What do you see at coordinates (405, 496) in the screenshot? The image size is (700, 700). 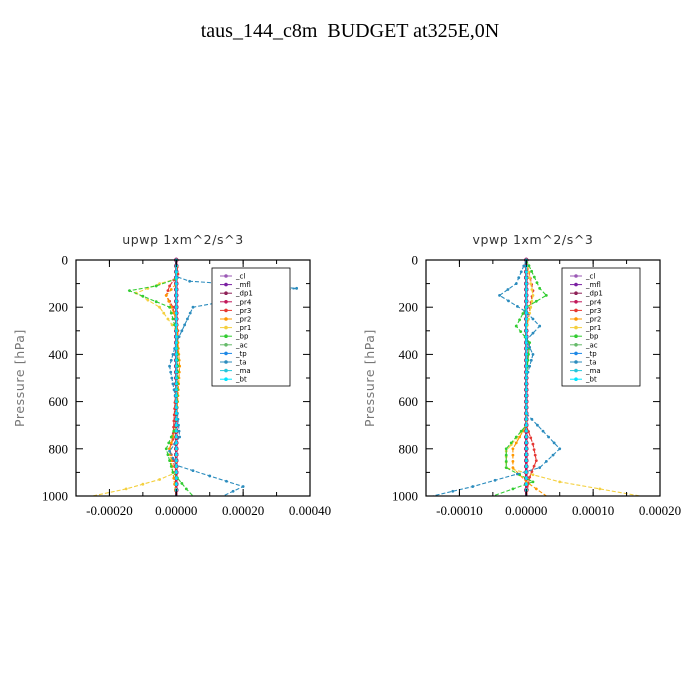 I see `y-tick-label: 1000` at bounding box center [405, 496].